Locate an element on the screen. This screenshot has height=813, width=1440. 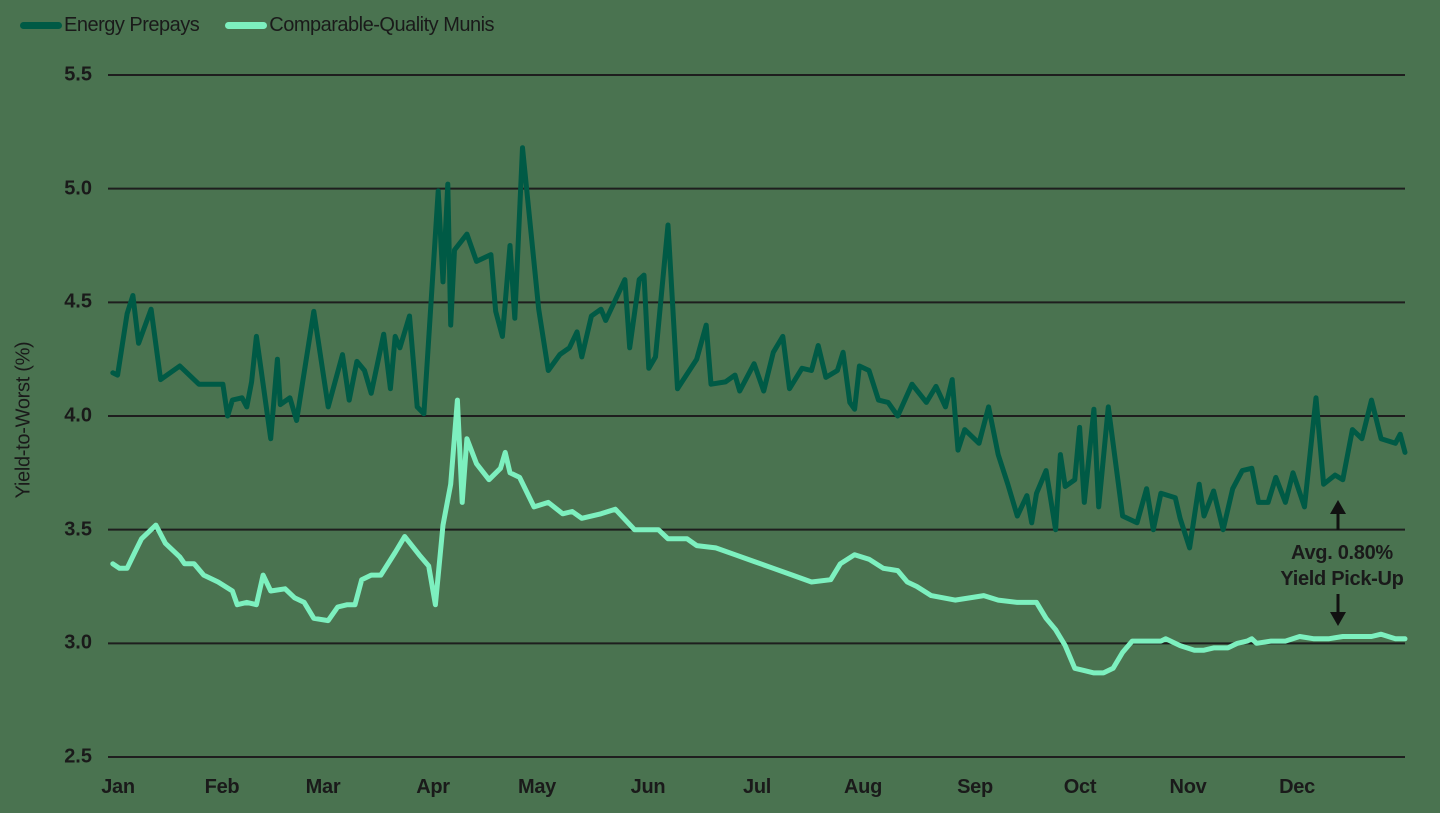
x-tick: May is located at coordinates (537, 787).